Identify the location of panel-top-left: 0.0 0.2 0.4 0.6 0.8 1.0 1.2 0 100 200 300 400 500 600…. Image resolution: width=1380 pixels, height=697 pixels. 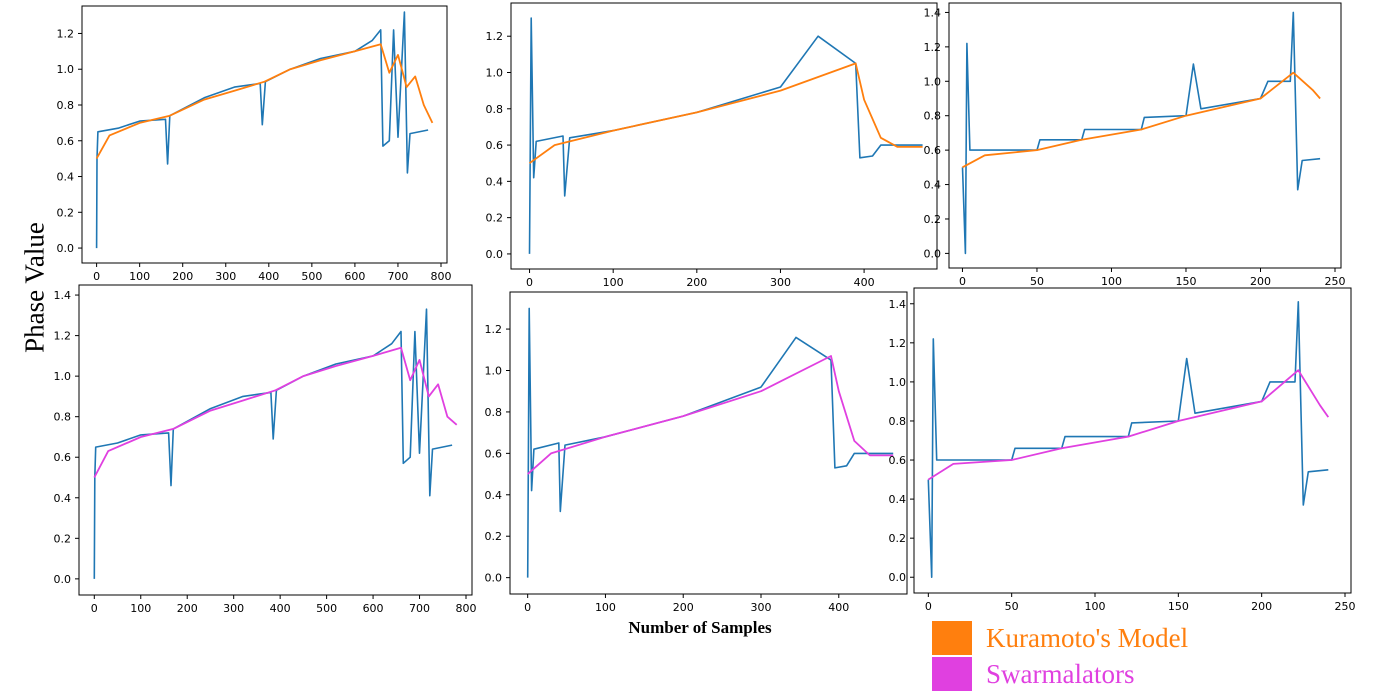
(254, 144).